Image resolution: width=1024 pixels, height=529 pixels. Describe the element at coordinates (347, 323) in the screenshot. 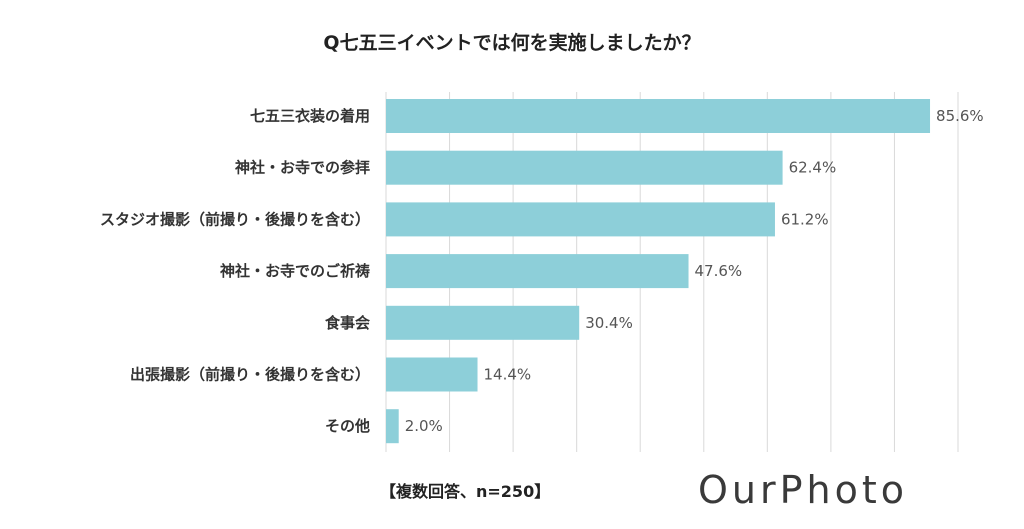

I see `category-label: 食事会` at that location.